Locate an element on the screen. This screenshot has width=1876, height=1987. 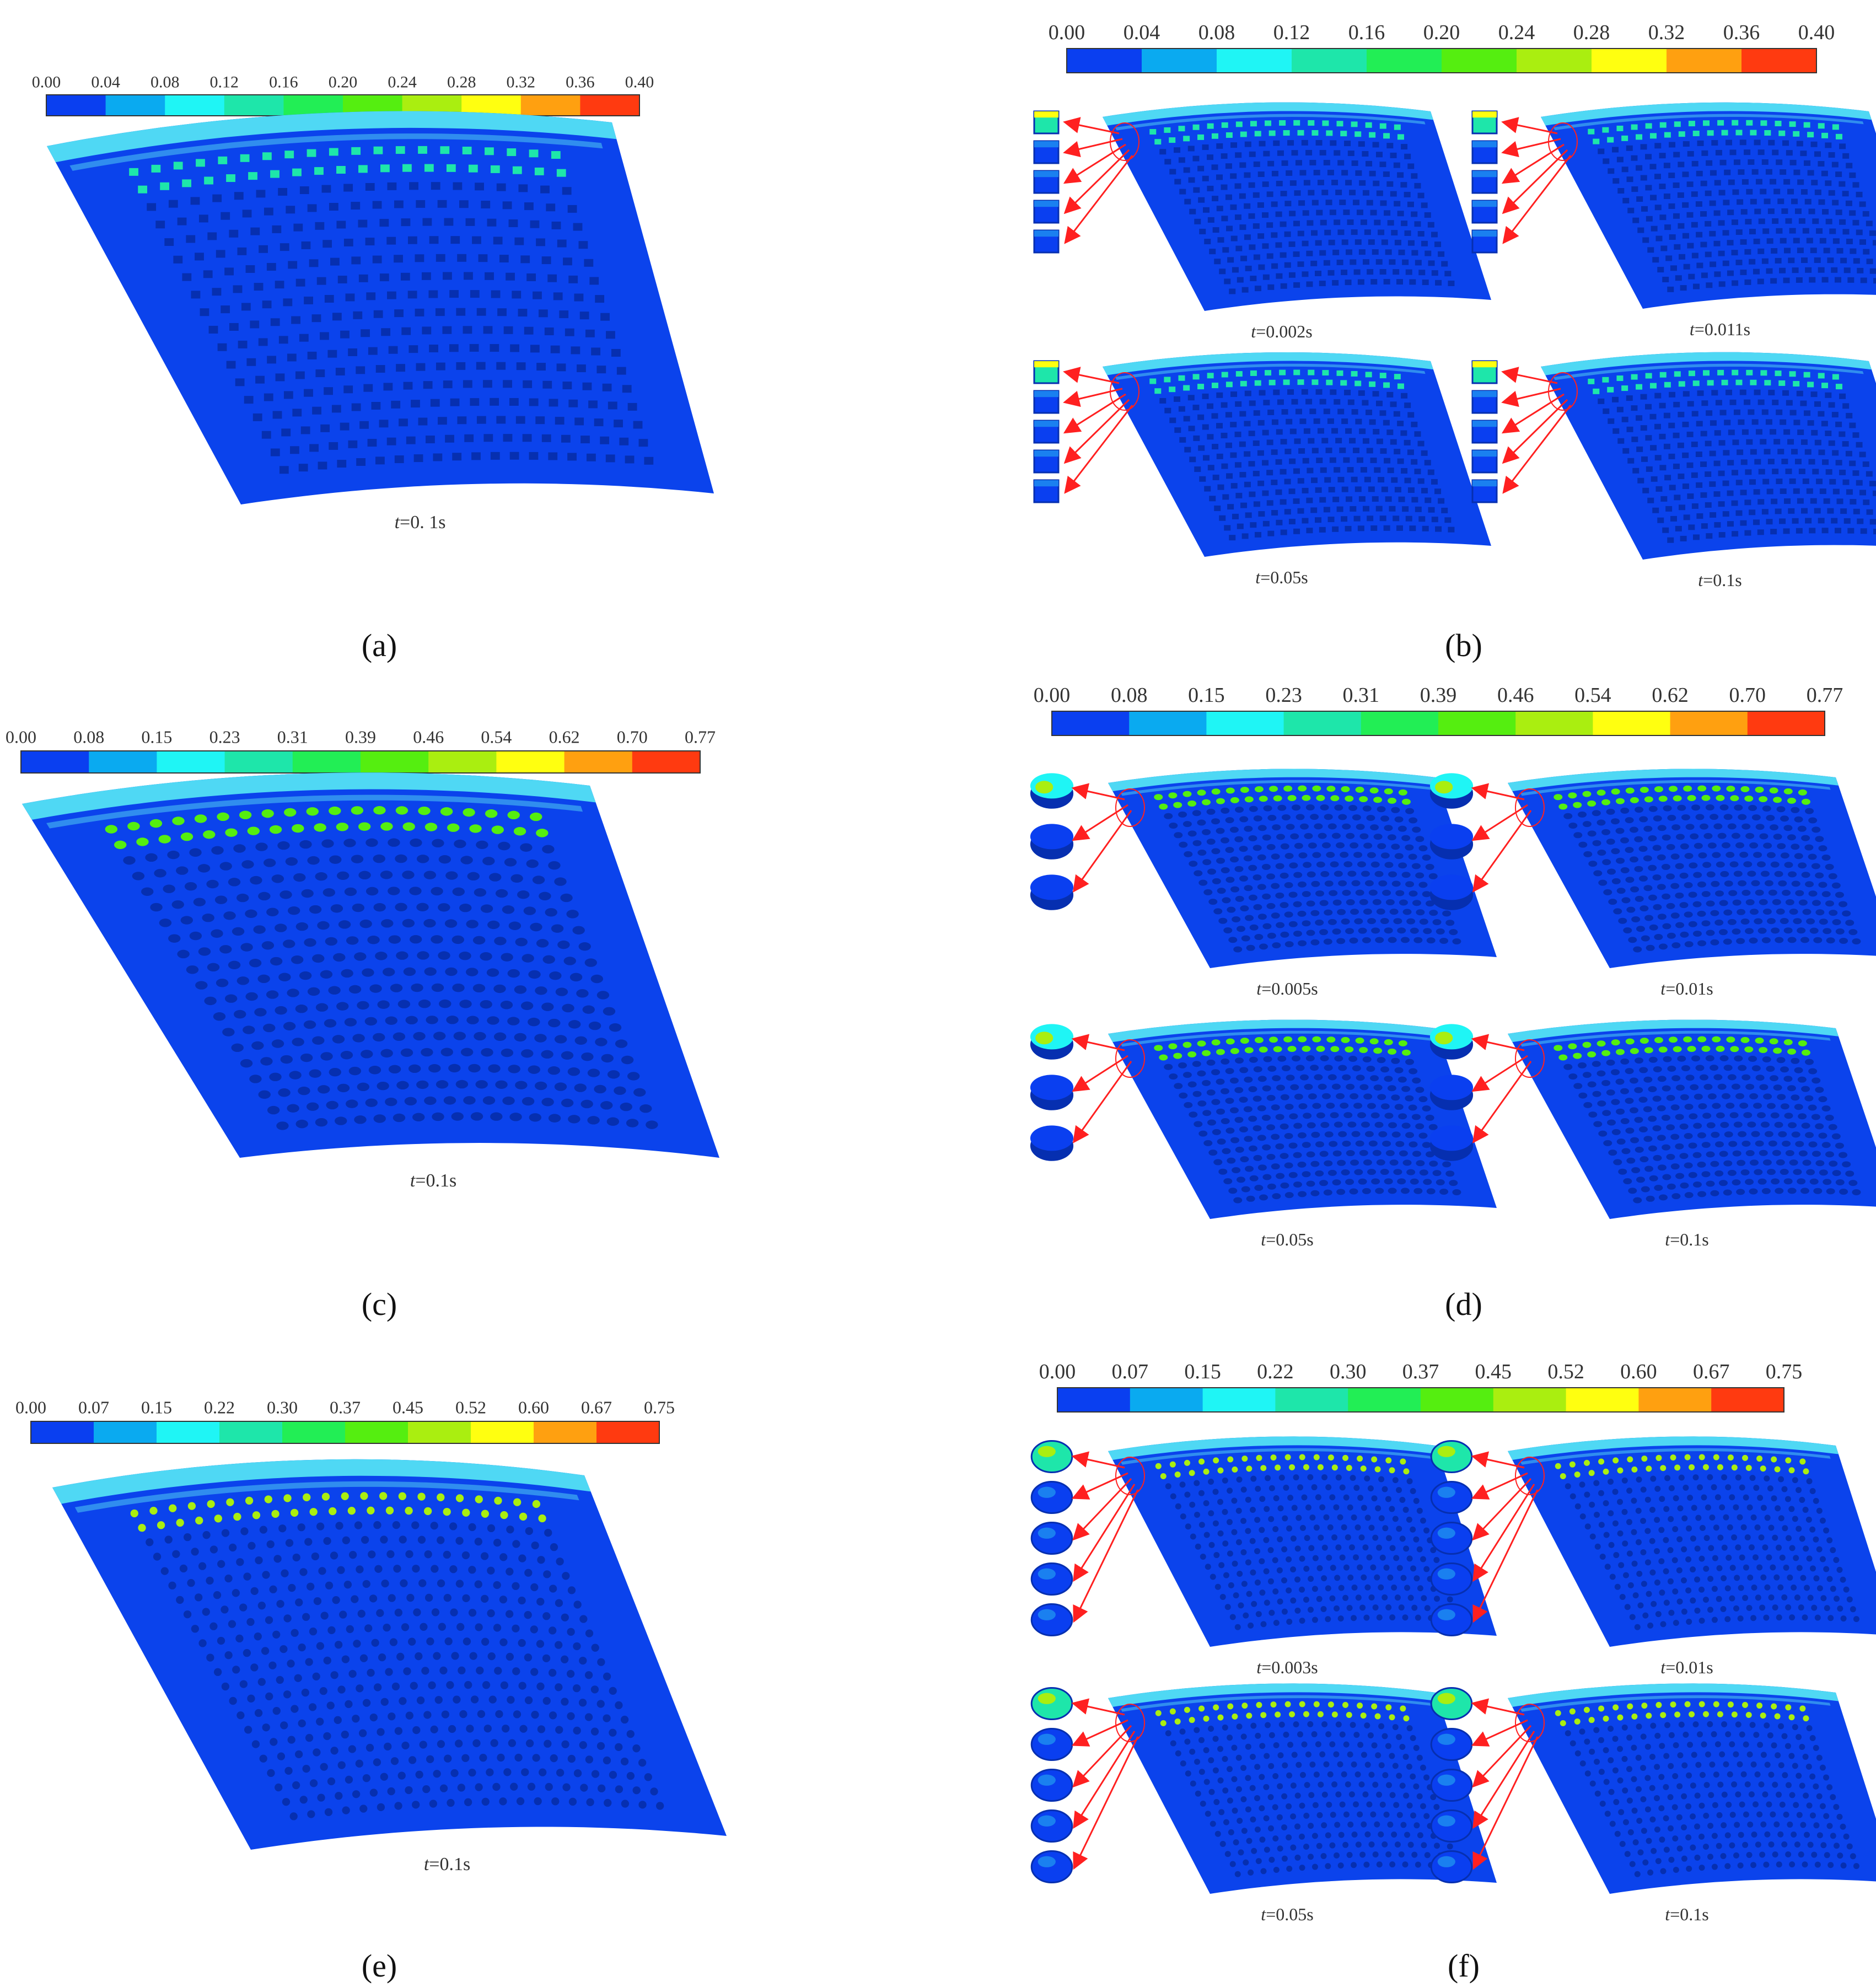
pointer-arrow is located at coordinates (1502, 851).